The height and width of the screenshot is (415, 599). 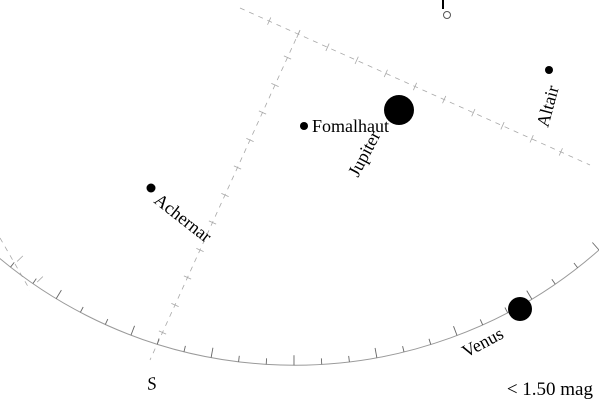 What do you see at coordinates (447, 9) in the screenshot?
I see `offscreen-object-hint` at bounding box center [447, 9].